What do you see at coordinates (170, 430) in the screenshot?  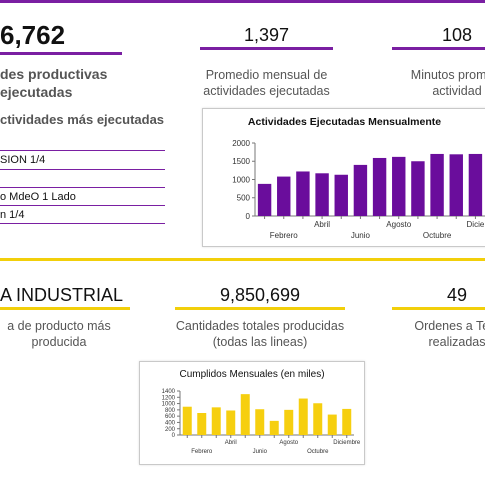 I see `y-tick-label: 200` at bounding box center [170, 430].